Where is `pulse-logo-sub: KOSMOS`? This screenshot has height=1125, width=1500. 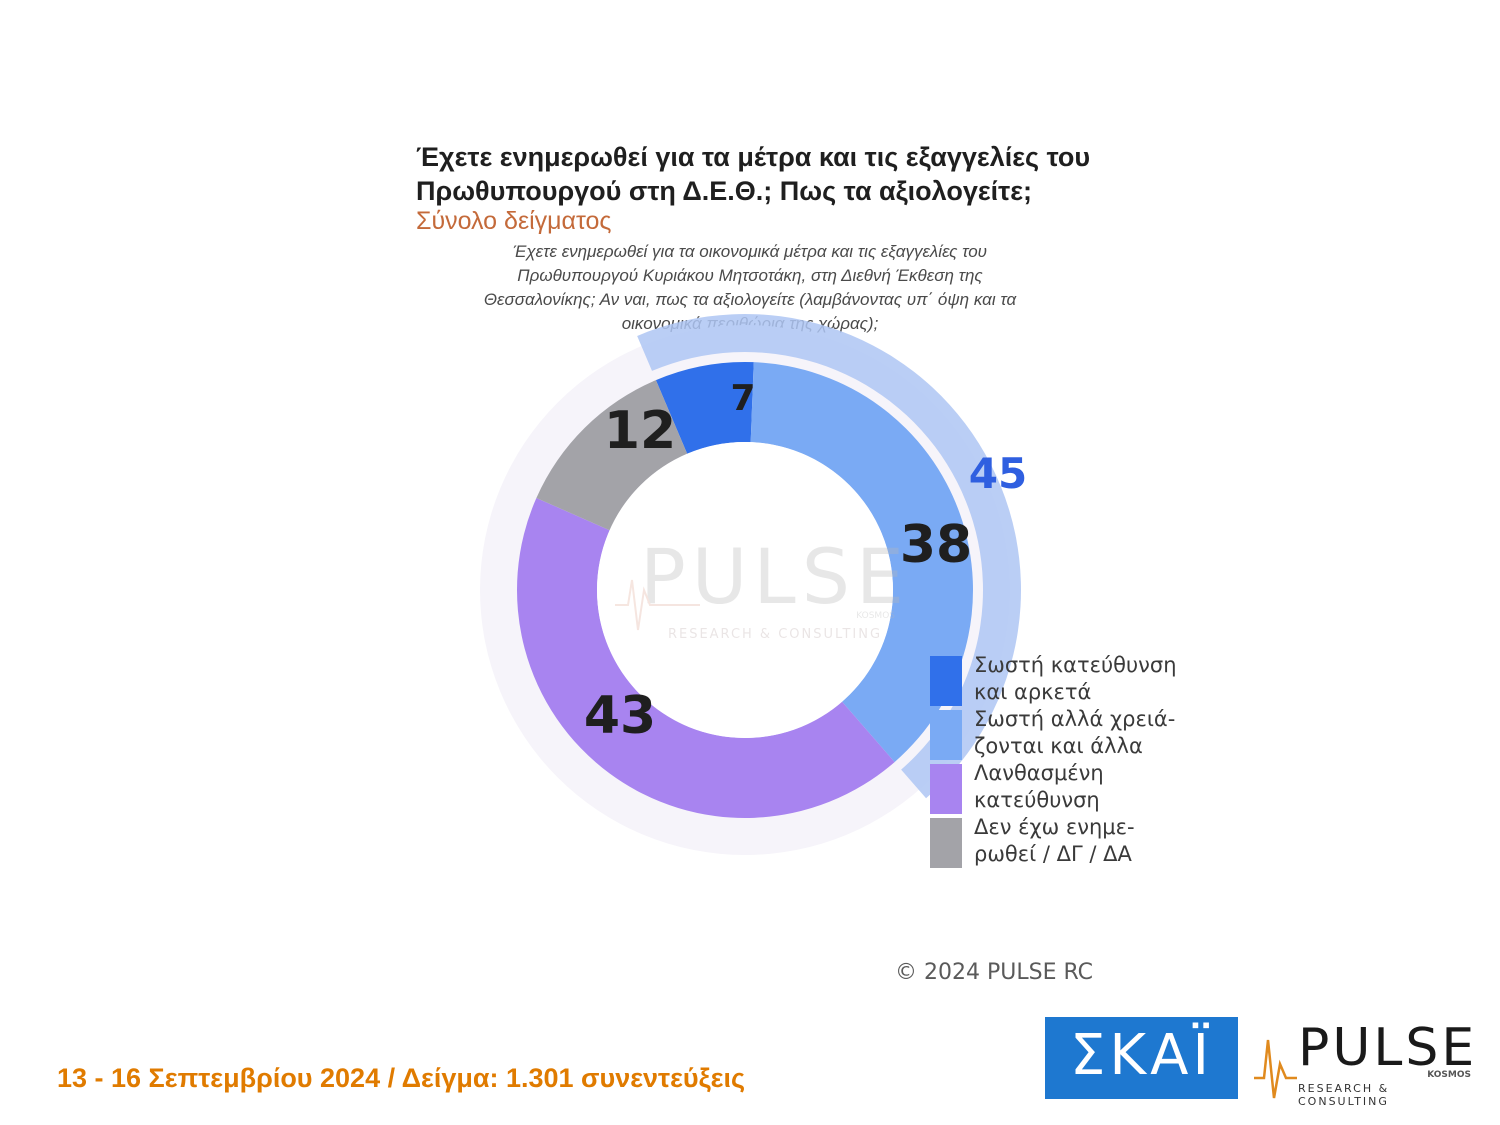
pulse-logo-sub: KOSMOS is located at coordinates (1449, 1075).